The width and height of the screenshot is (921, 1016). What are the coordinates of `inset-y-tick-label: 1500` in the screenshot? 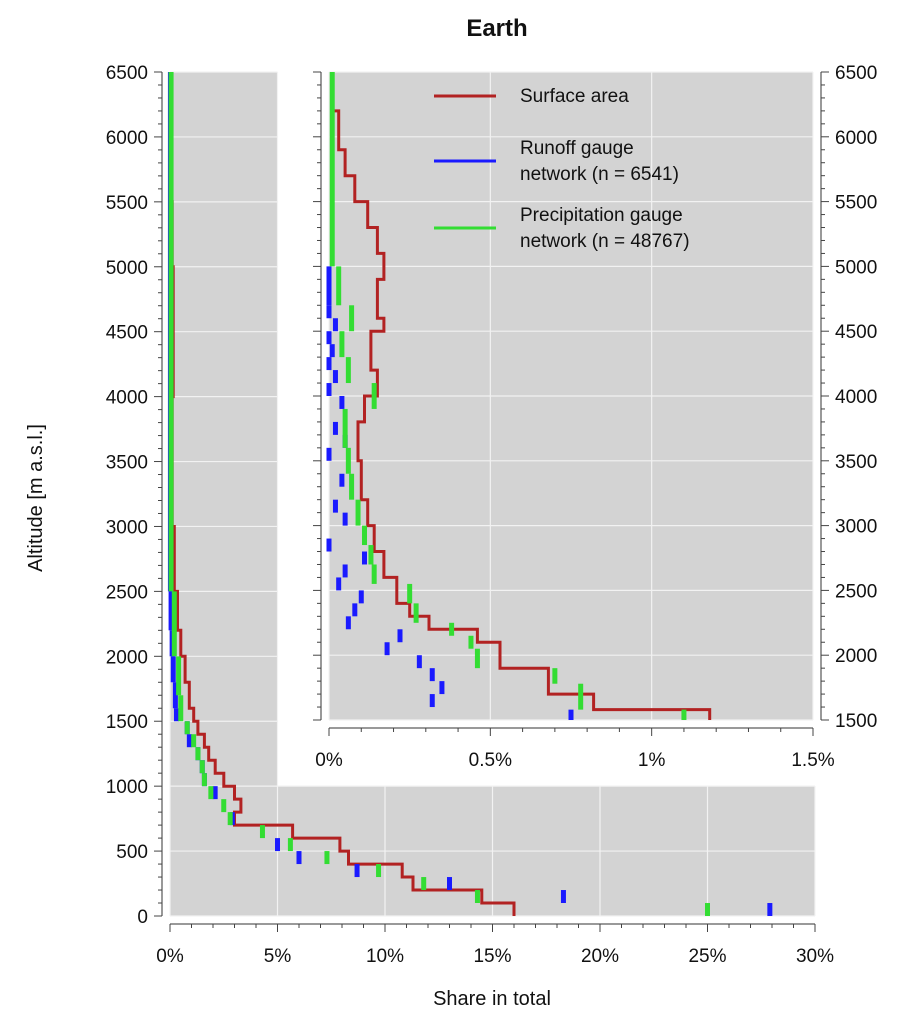 It's located at (856, 721).